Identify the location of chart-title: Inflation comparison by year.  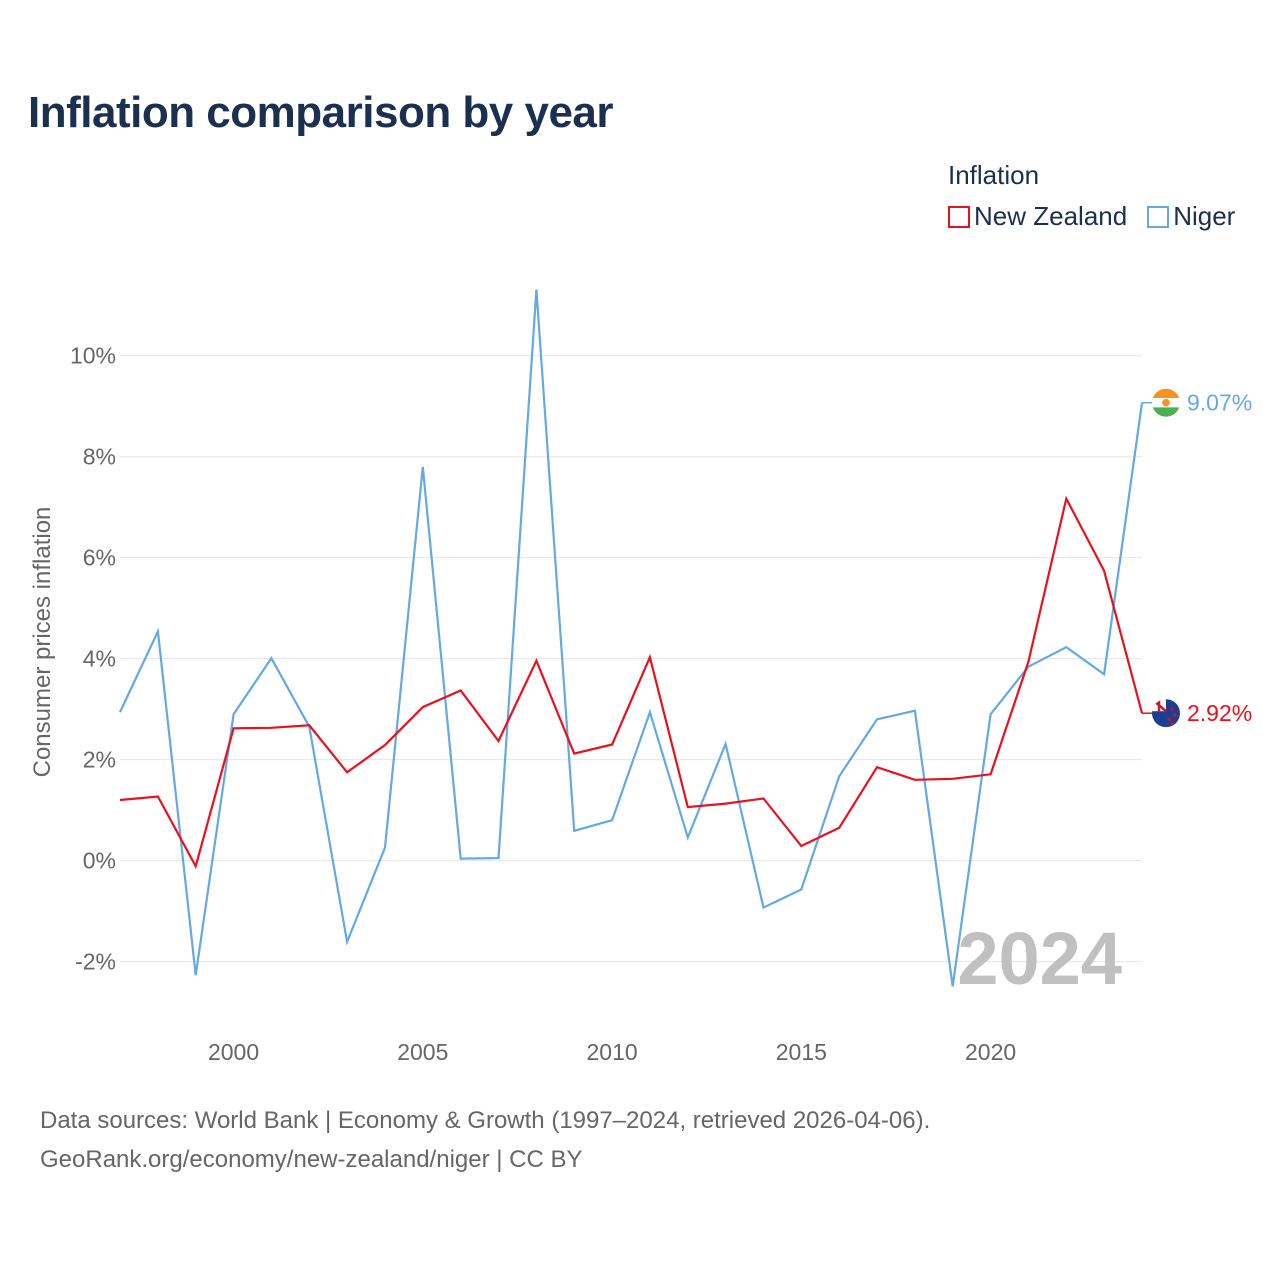
(321, 112).